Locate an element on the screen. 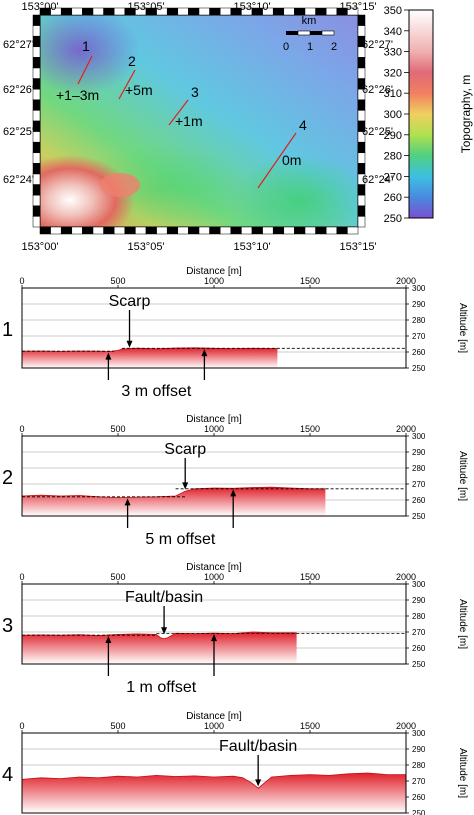 Image resolution: width=474 pixels, height=815 pixels. scale-bar: km 0 1 2 is located at coordinates (310, 34).